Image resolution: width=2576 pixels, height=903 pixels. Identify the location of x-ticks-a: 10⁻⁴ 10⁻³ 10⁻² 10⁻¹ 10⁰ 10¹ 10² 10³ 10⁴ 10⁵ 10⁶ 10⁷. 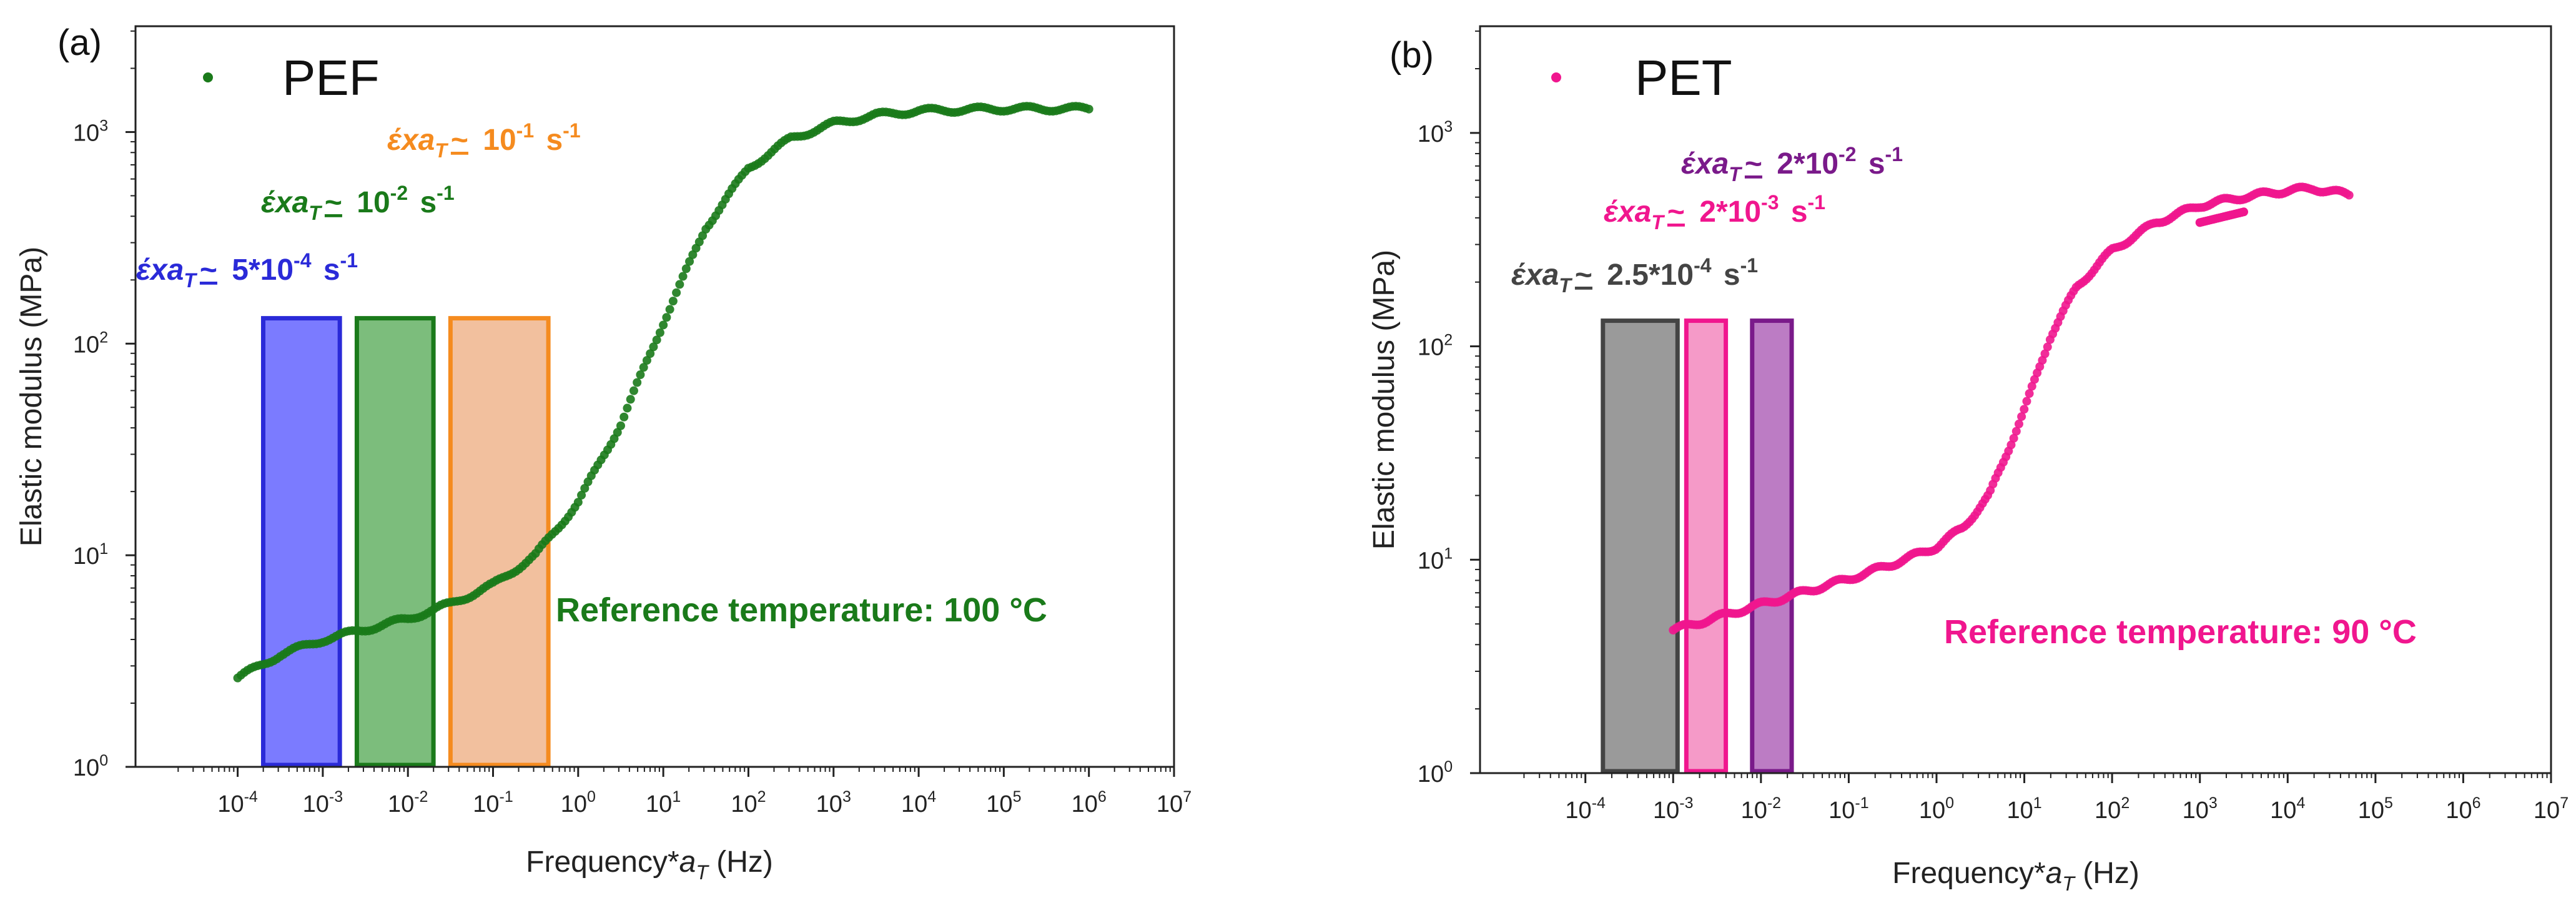
(684, 792).